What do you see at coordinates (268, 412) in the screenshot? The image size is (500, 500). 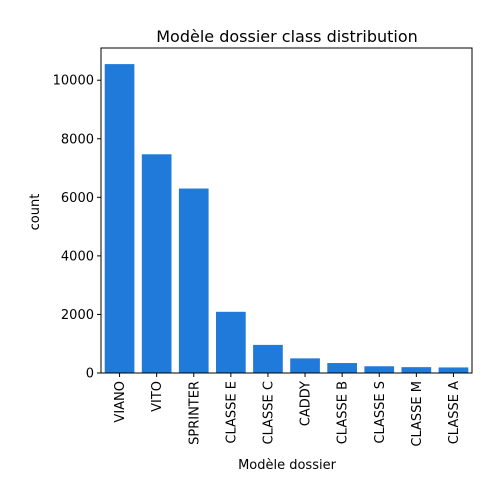 I see `x-tick-label: CLASSE C` at bounding box center [268, 412].